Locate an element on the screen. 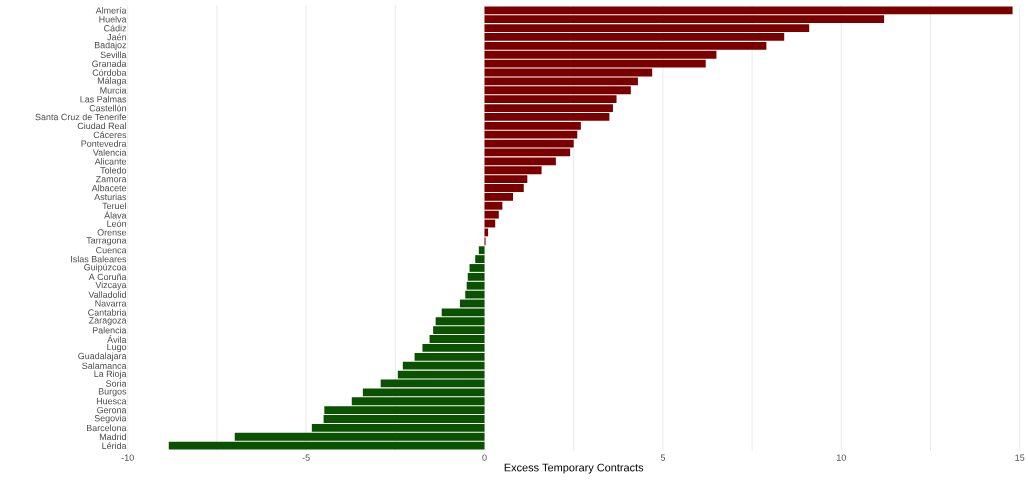 This screenshot has width=1028, height=484. y-tick-label: Teruel is located at coordinates (114, 206).